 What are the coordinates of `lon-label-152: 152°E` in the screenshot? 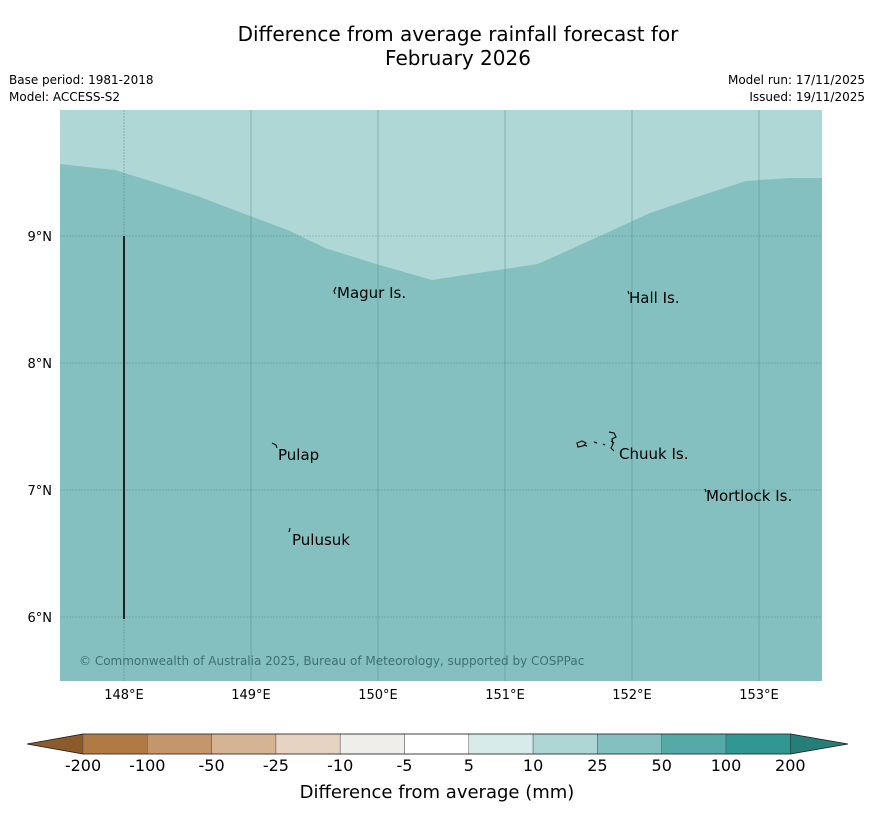 It's located at (632, 695).